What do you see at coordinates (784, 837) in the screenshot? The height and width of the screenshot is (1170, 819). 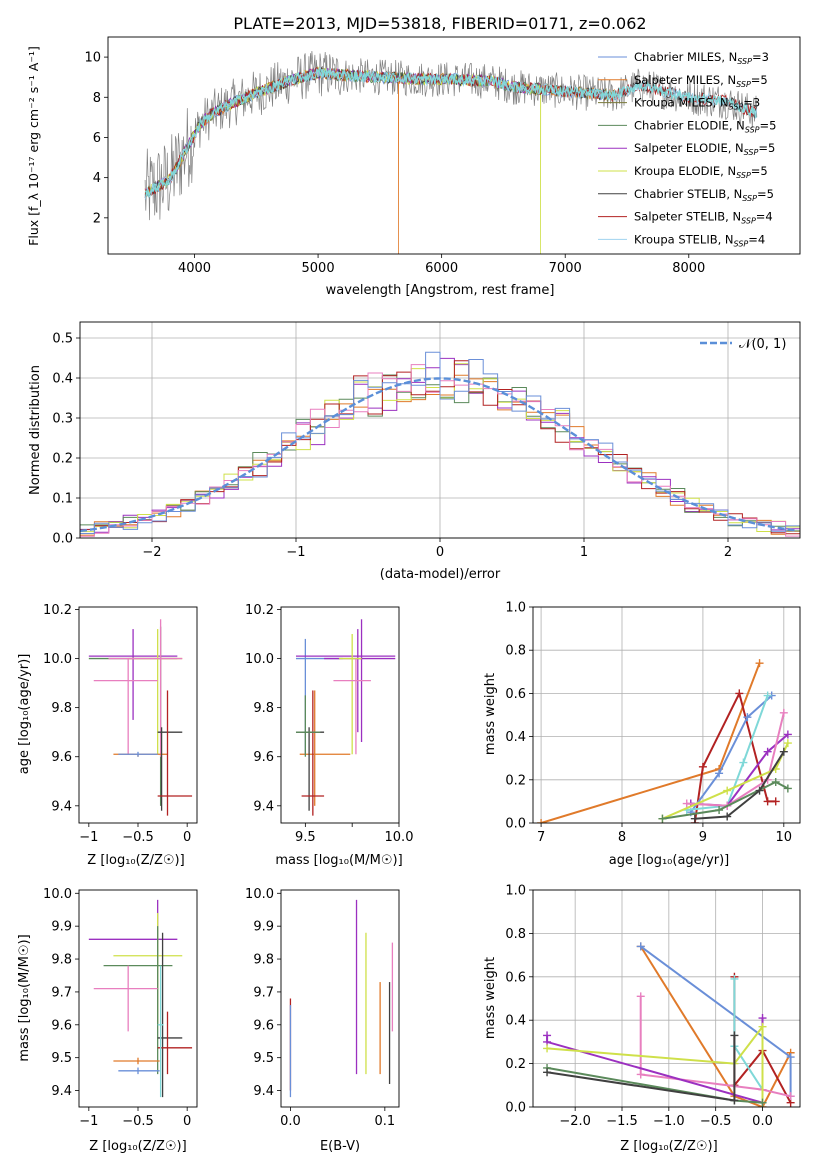 I see `x-tick-label: 10` at bounding box center [784, 837].